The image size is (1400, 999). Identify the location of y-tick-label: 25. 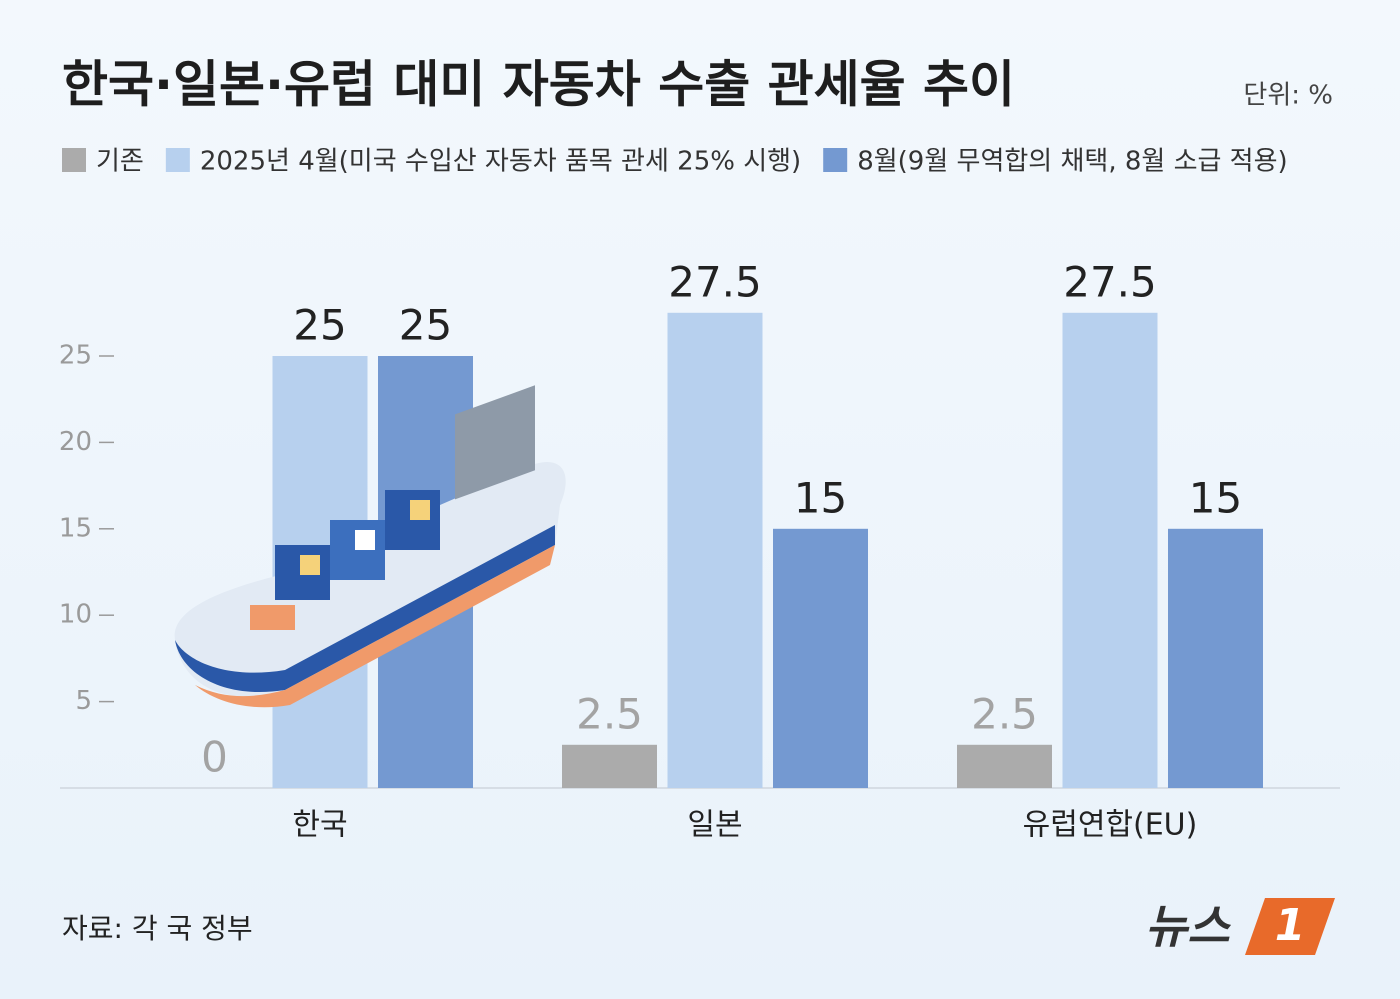
(75, 356).